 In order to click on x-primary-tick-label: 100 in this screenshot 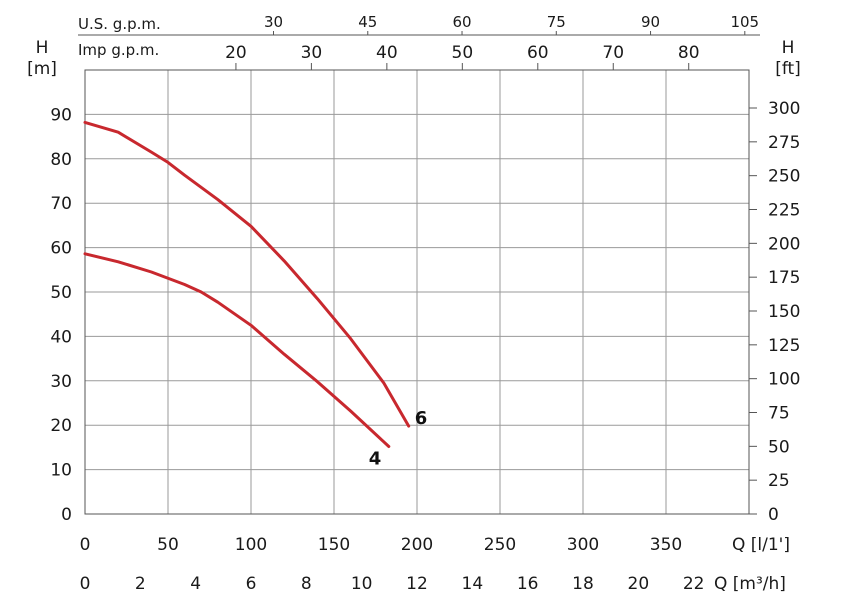, I will do `click(251, 545)`.